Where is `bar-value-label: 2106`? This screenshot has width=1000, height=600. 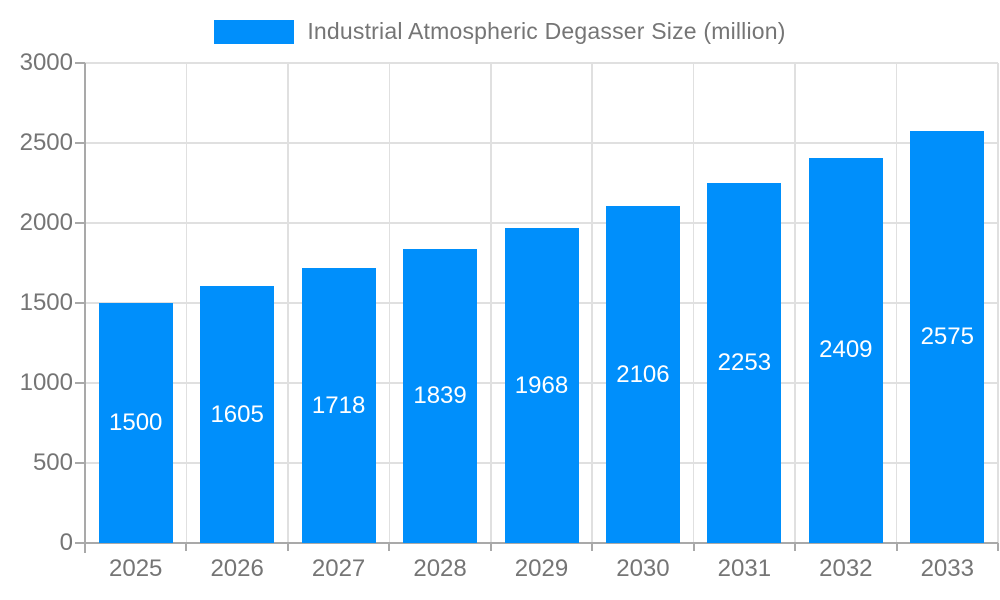 bar-value-label: 2106 is located at coordinates (643, 374).